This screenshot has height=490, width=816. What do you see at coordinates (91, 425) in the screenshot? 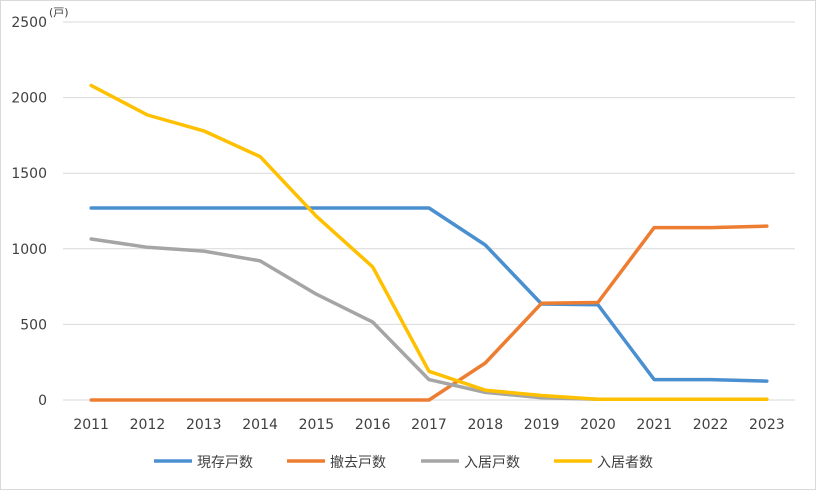
I see `x-tick-label: 2011` at bounding box center [91, 425].